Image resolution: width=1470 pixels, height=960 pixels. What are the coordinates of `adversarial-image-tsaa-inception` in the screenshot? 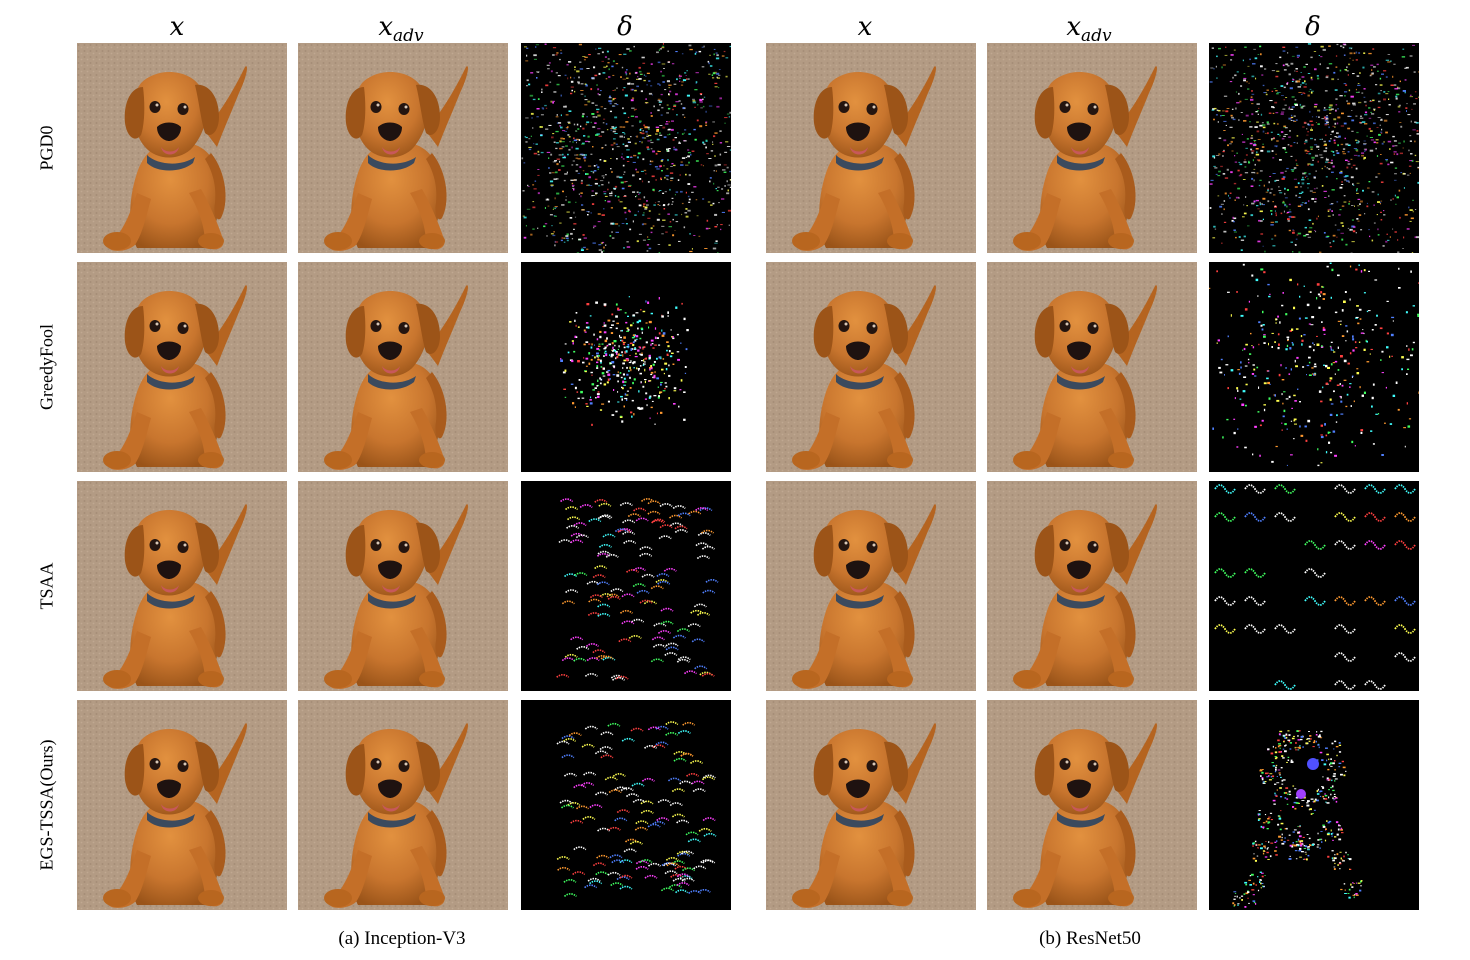 It's located at (403, 586).